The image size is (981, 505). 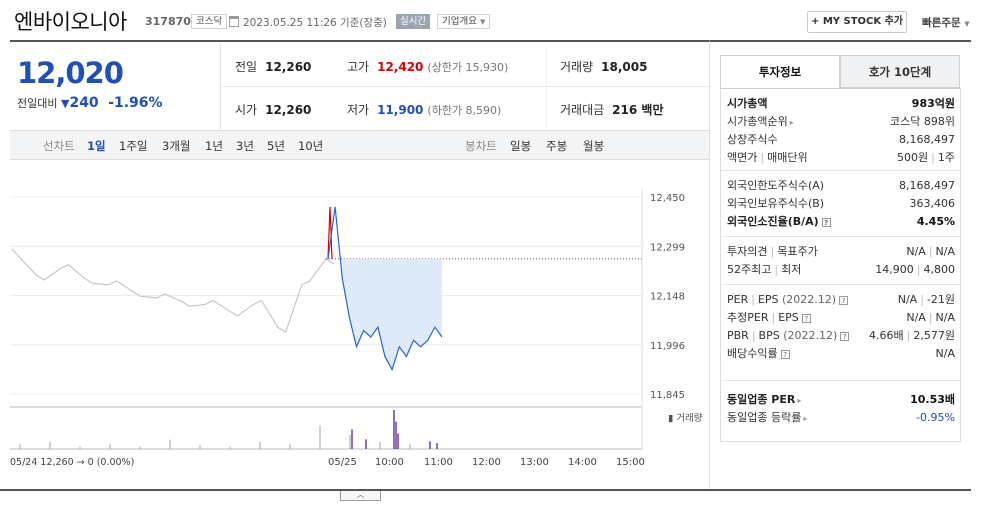 I want to click on info-row: 배당수익률? N/A, so click(x=841, y=354).